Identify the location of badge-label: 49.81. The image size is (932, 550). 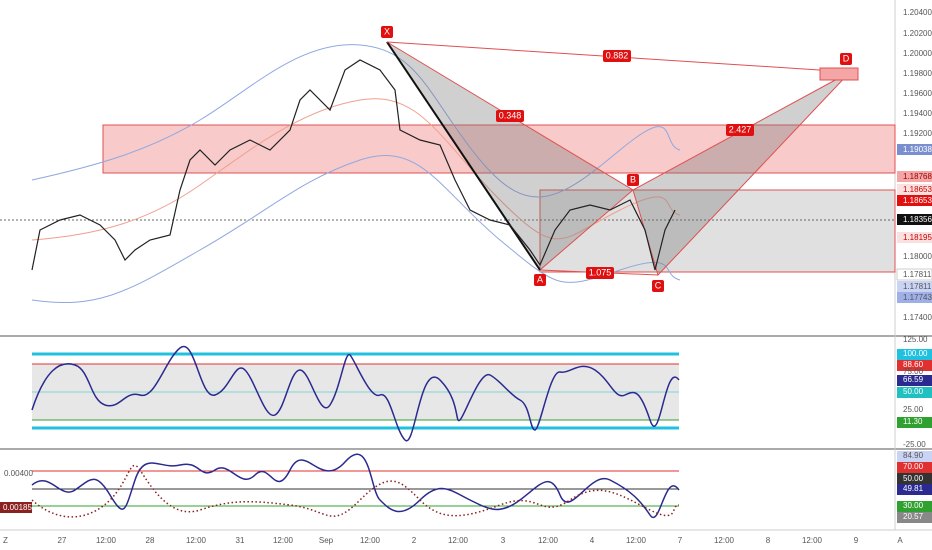
(913, 488).